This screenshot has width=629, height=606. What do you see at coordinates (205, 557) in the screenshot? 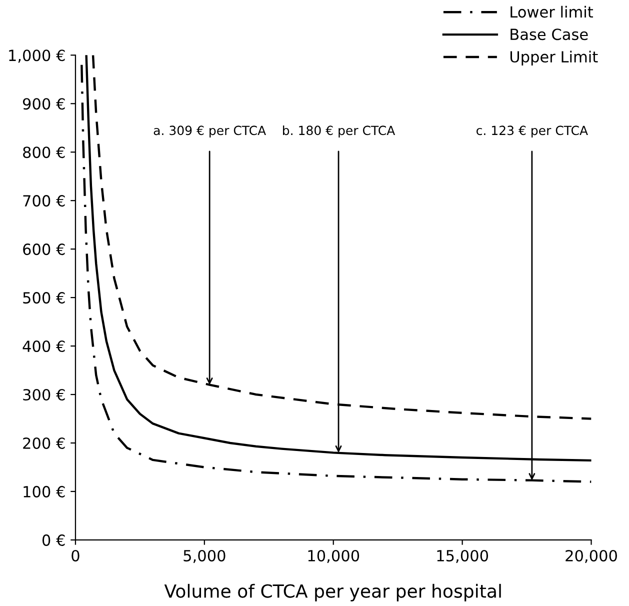
I see `x-tick-label: 5,000` at bounding box center [205, 557].